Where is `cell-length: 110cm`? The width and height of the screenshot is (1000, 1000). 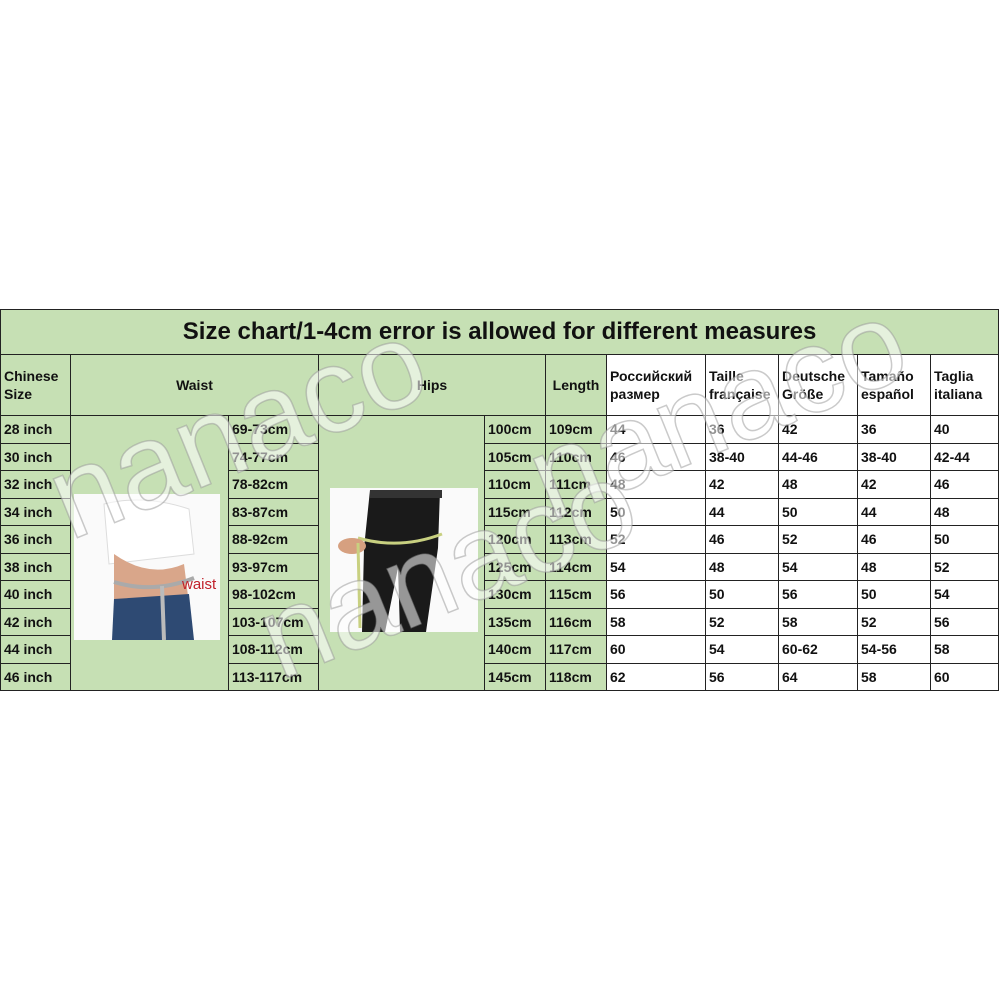
cell-length: 110cm is located at coordinates (576, 456).